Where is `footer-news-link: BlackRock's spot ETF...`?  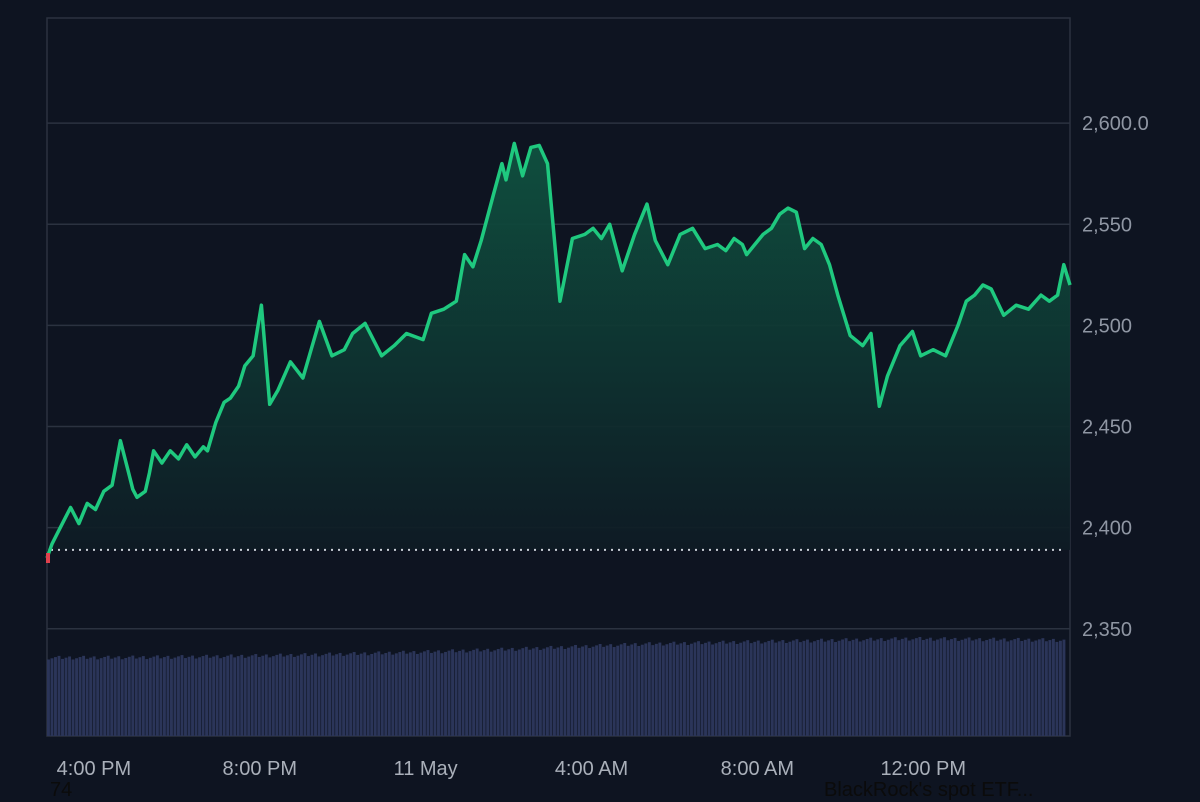
footer-news-link: BlackRock's spot ETF... is located at coordinates (929, 790).